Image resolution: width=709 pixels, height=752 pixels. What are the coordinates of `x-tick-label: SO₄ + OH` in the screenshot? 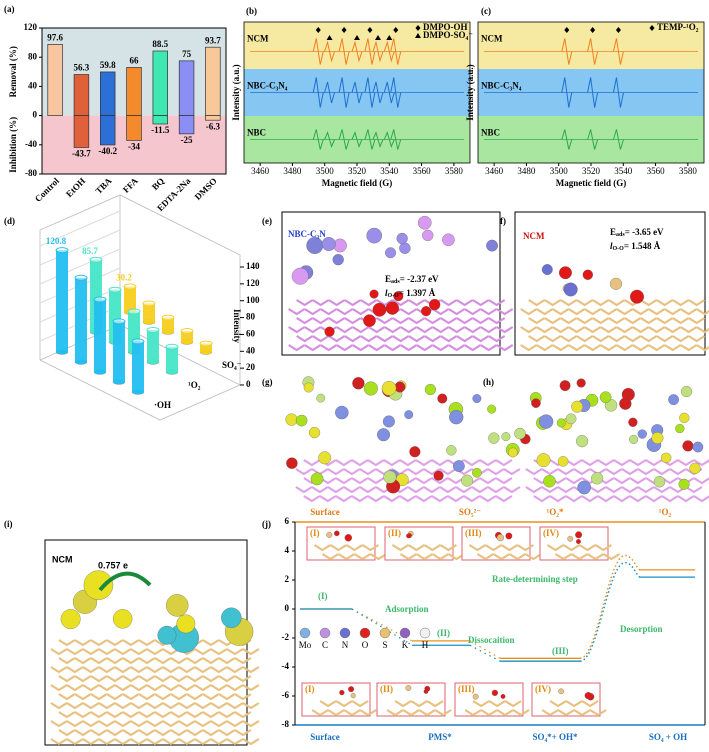 It's located at (668, 737).